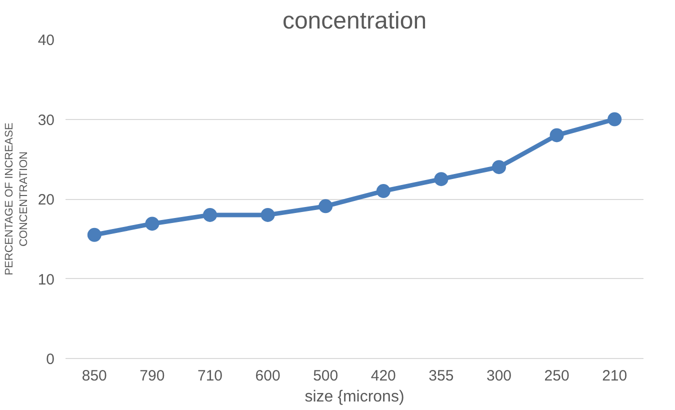 The width and height of the screenshot is (675, 410). I want to click on x-tick-label: 790, so click(152, 376).